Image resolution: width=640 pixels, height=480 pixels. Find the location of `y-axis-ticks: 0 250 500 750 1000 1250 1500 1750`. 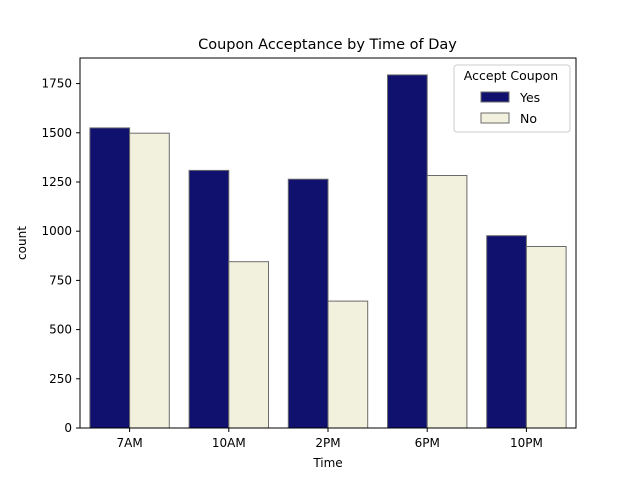

y-axis-ticks: 0 250 500 750 1000 1250 1500 1750 is located at coordinates (60, 256).